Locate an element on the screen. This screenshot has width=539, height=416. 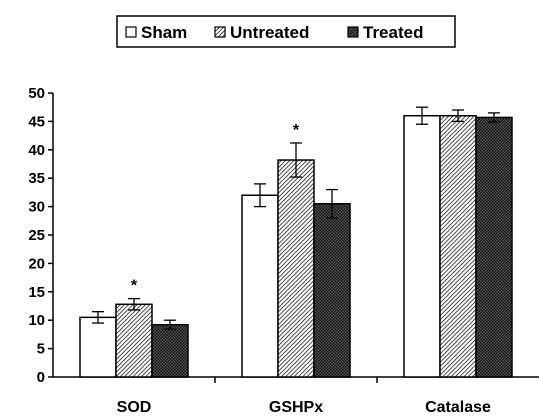
bar-sod-untreated is located at coordinates (134, 340).